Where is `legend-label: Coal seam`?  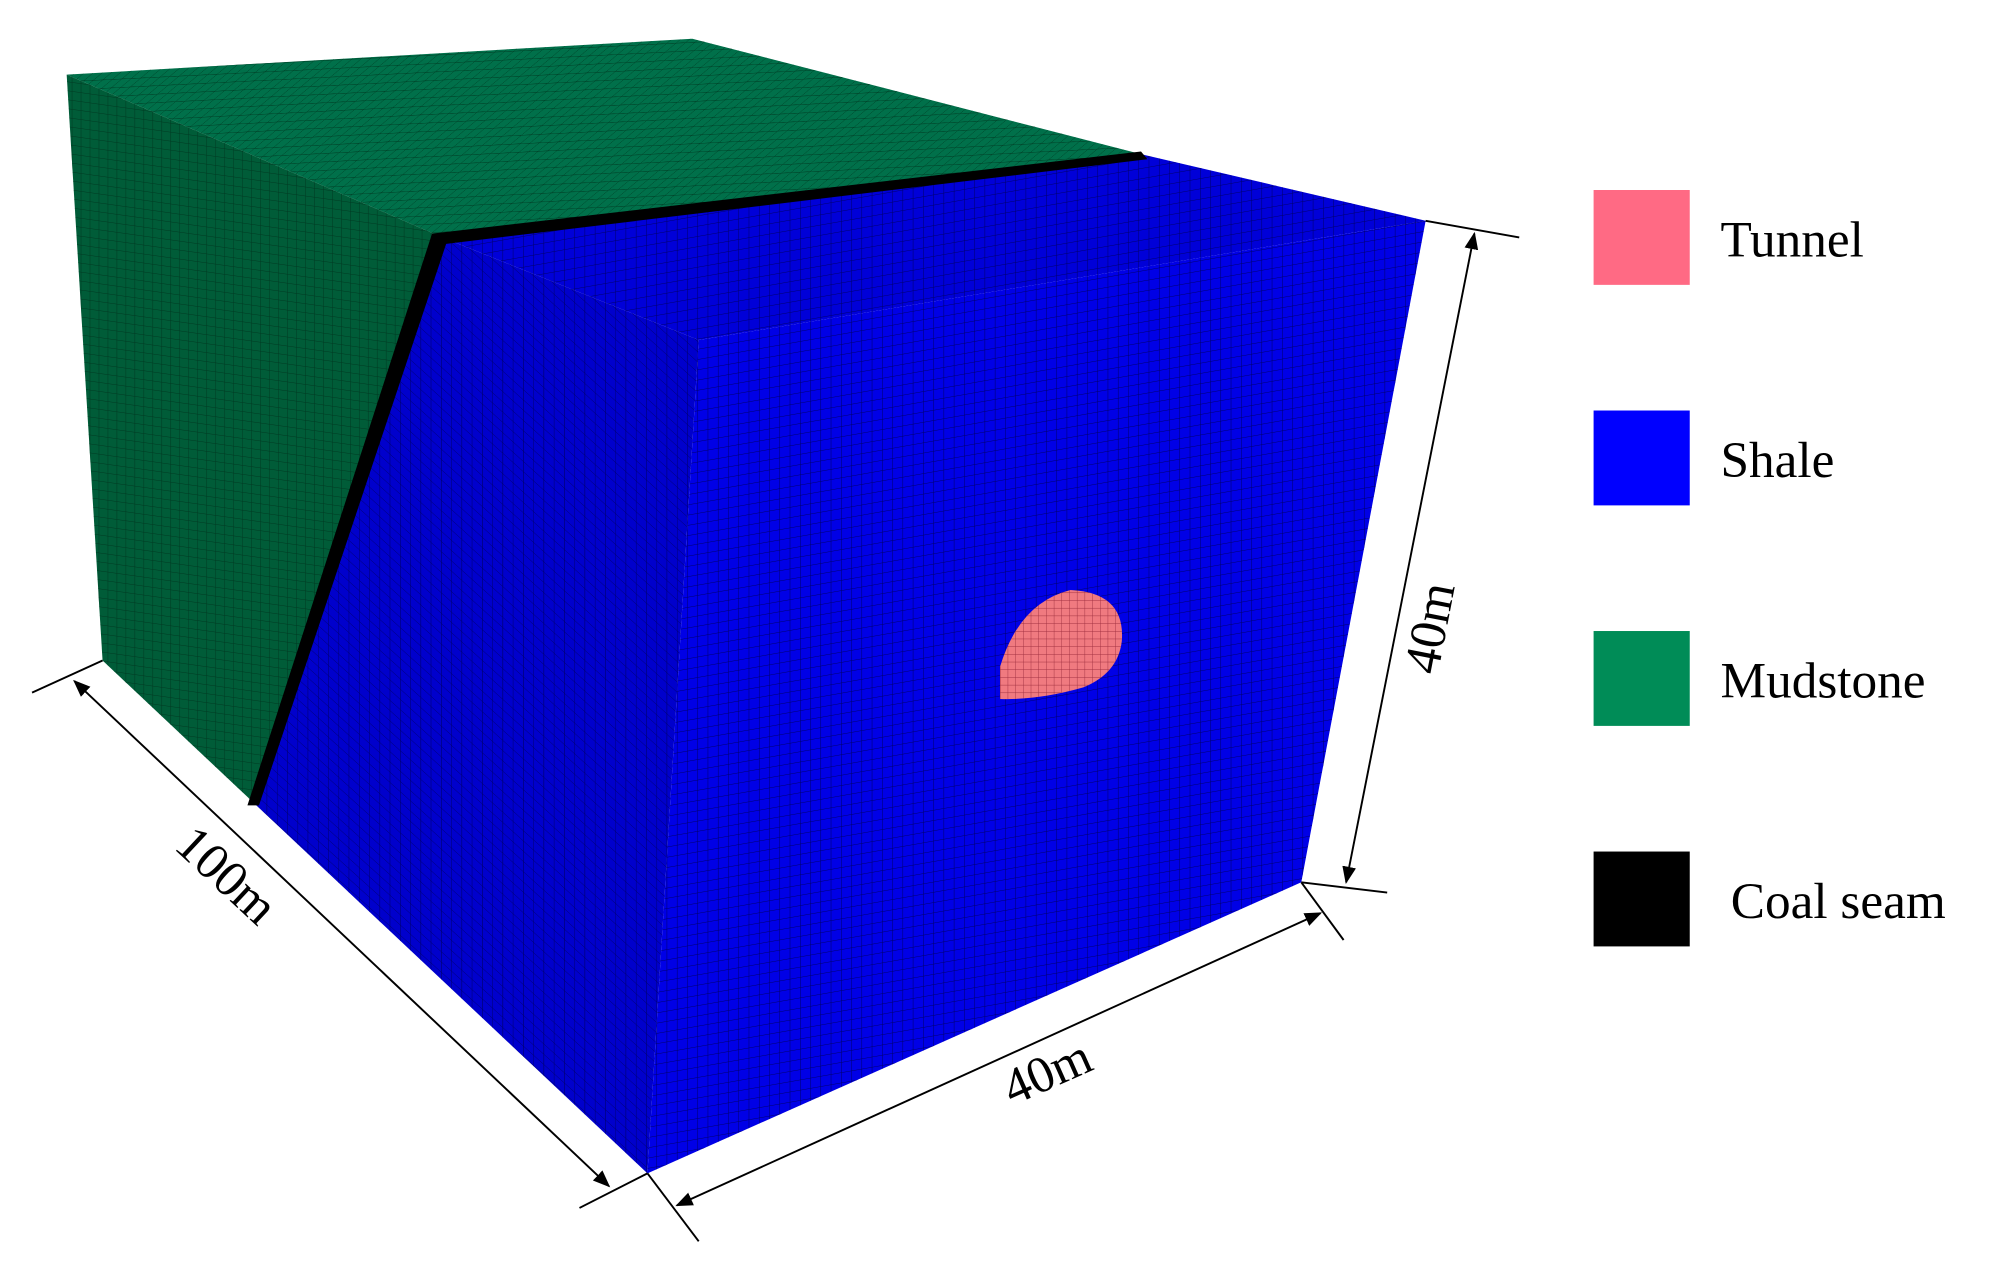 legend-label: Coal seam is located at coordinates (1838, 901).